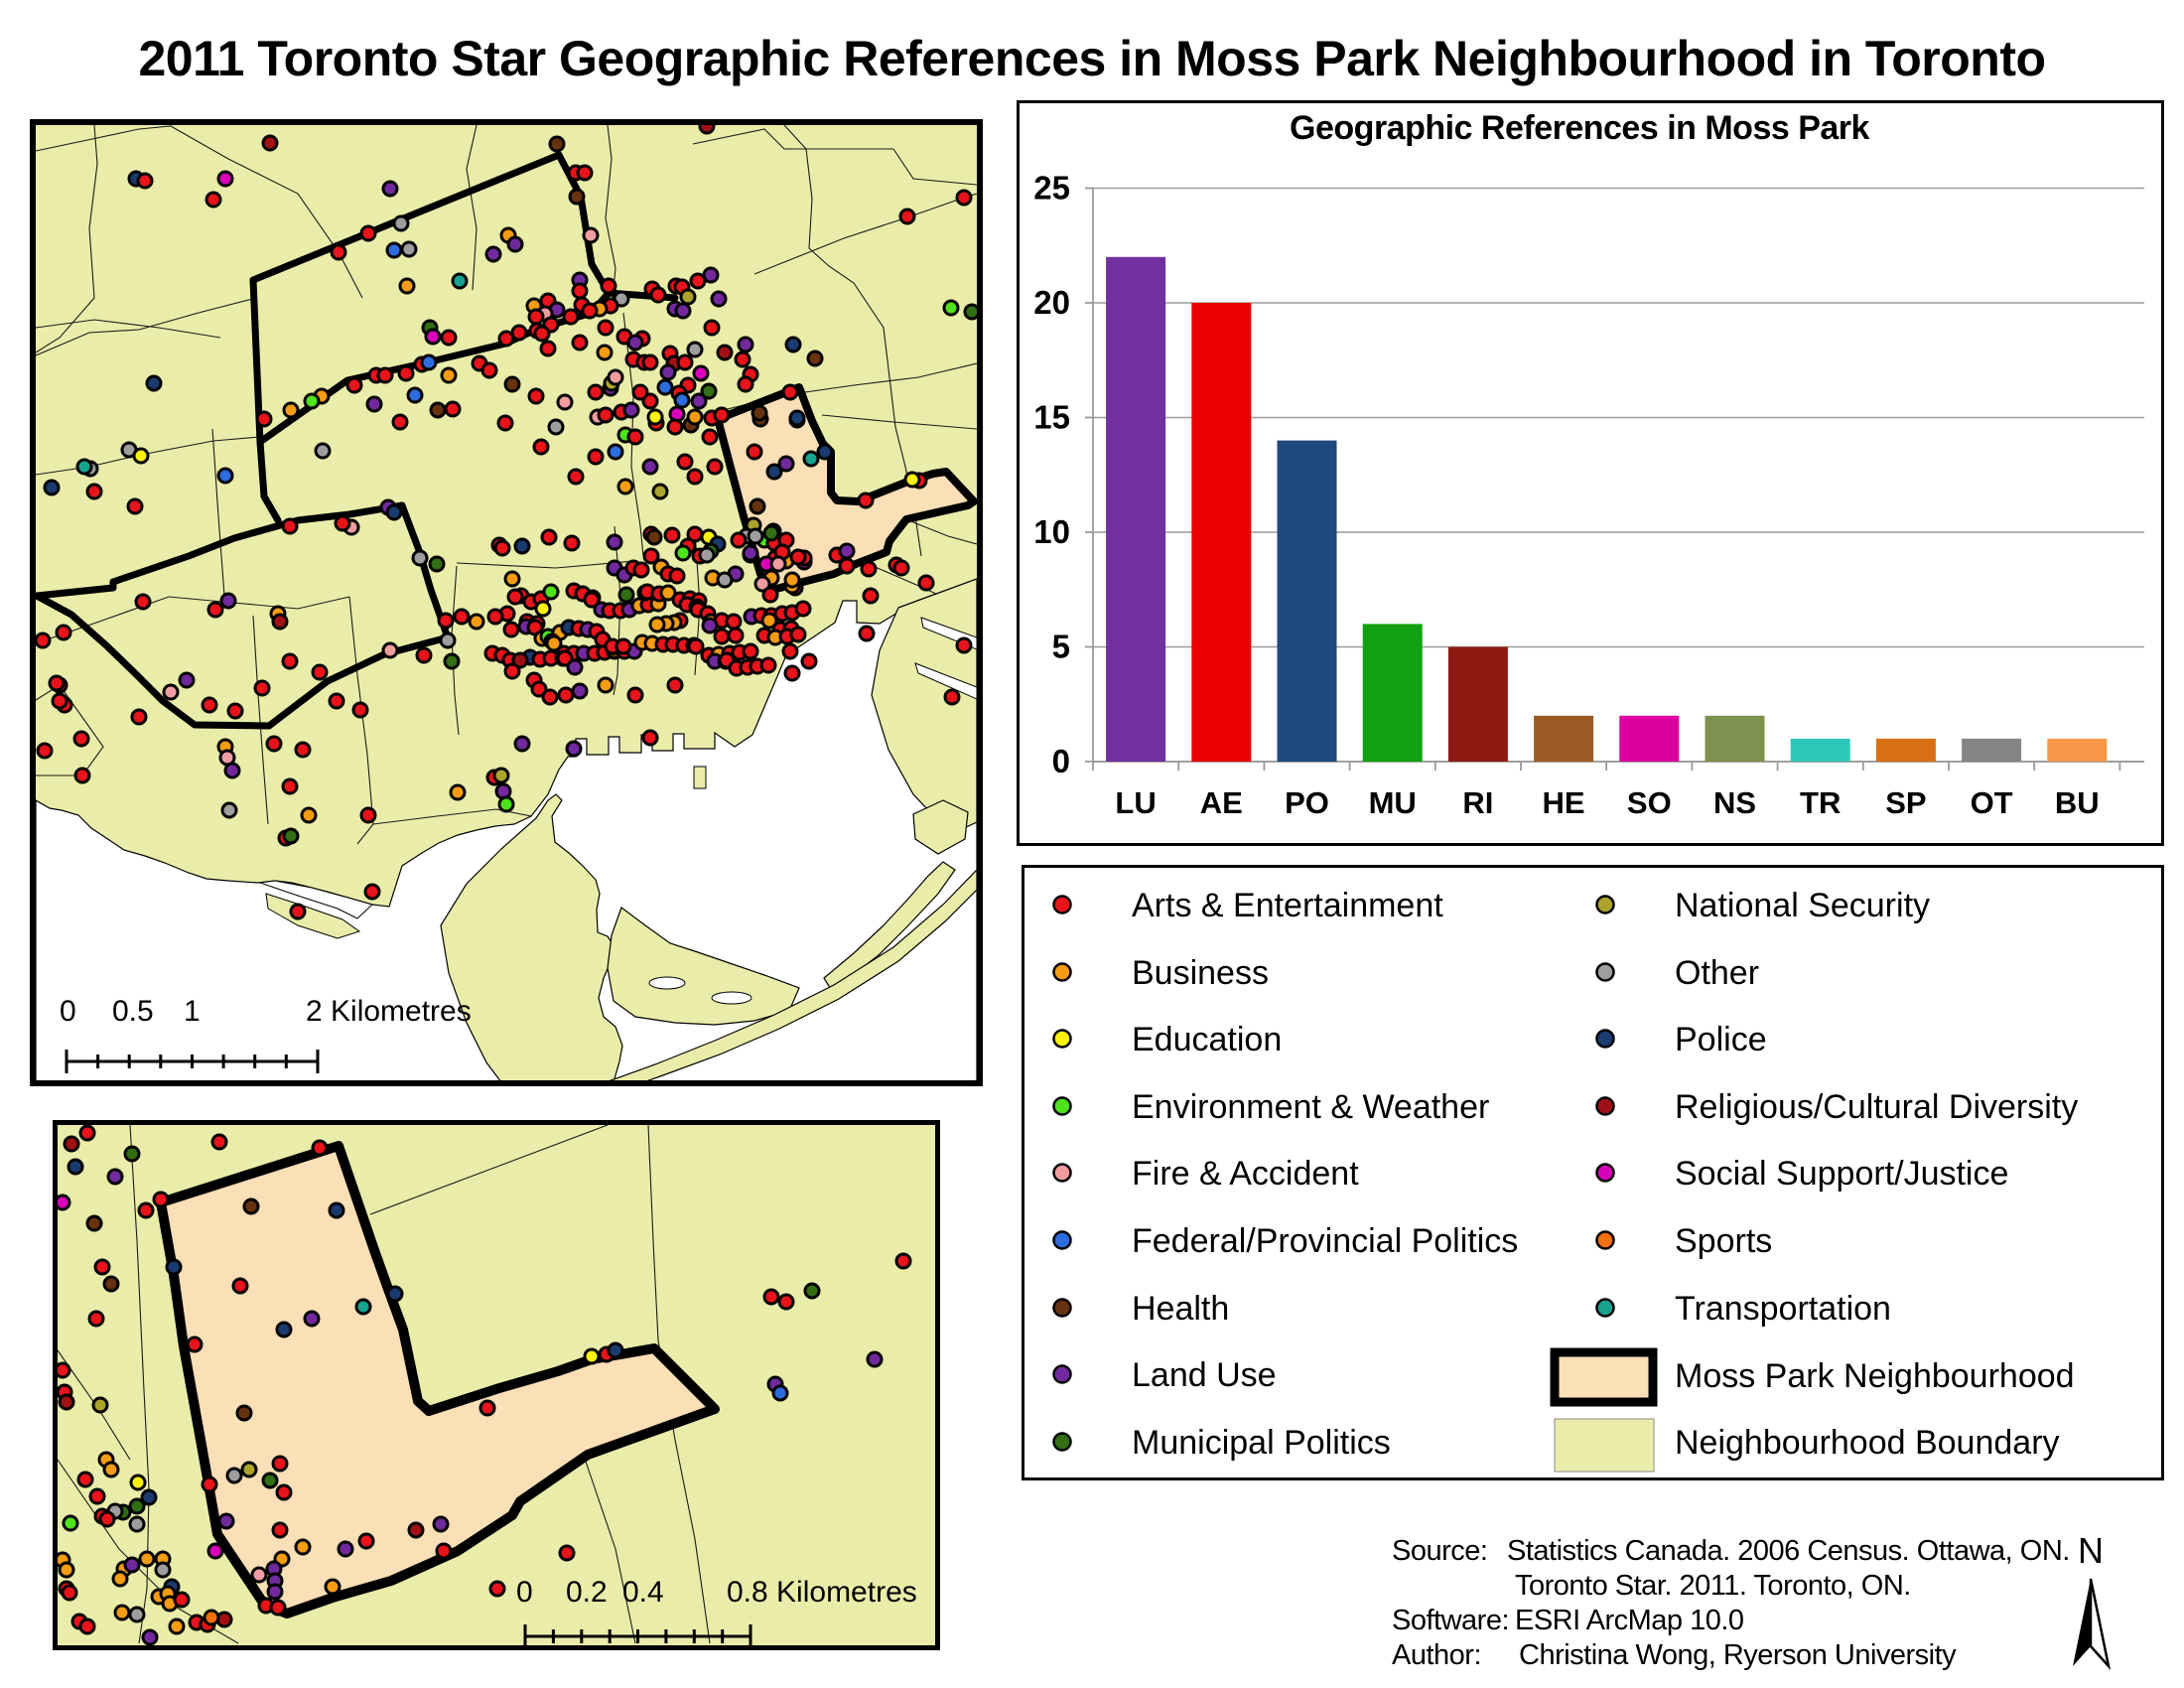 This screenshot has height=1688, width=2184. I want to click on svg-text: Federal/Provincial Politics, so click(1325, 1241).